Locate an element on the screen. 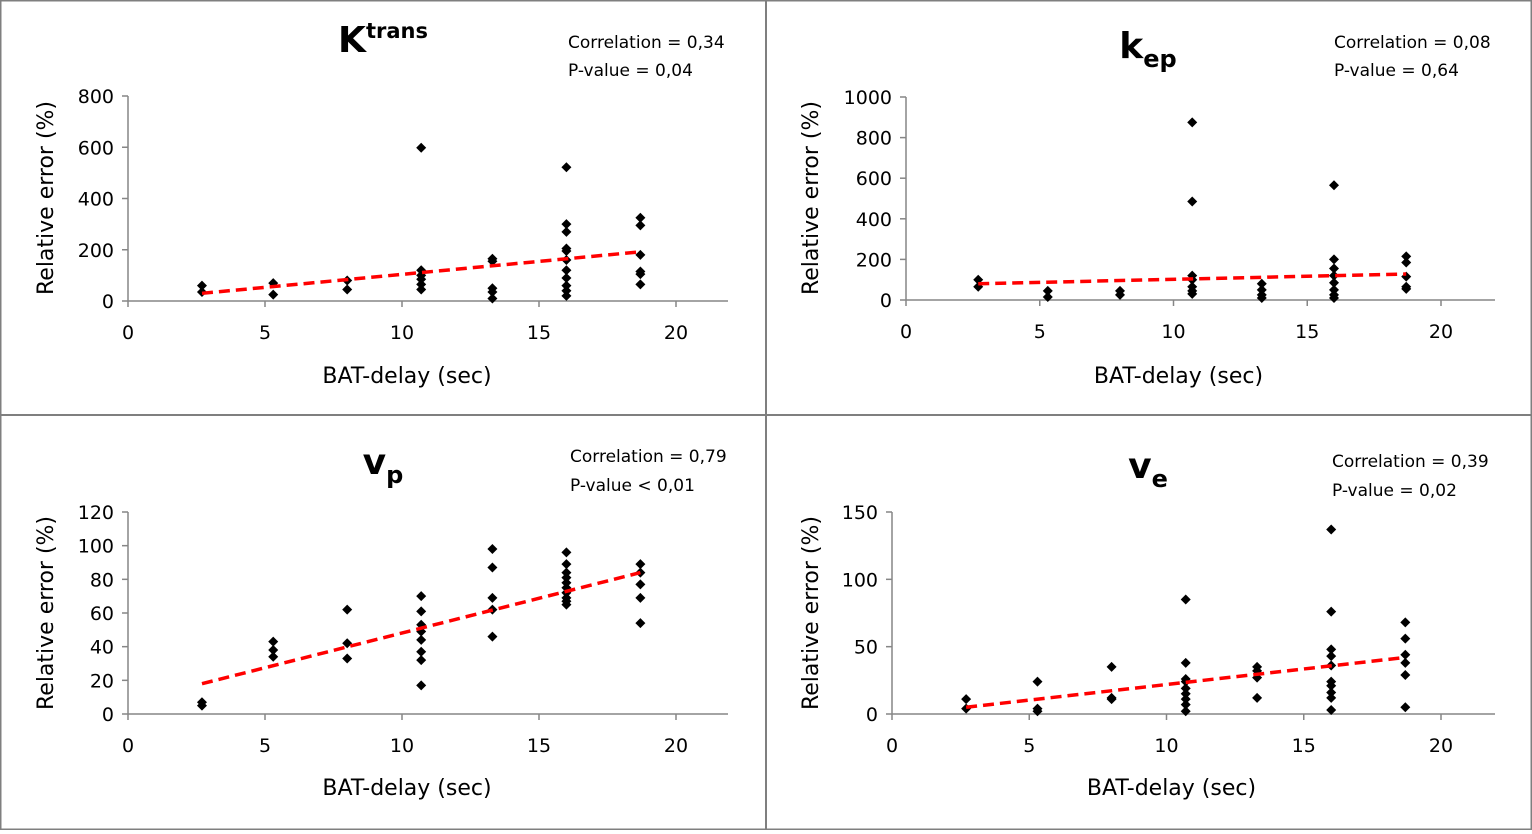 This screenshot has width=1532, height=834. y-tick-label: 1000 is located at coordinates (868, 98).